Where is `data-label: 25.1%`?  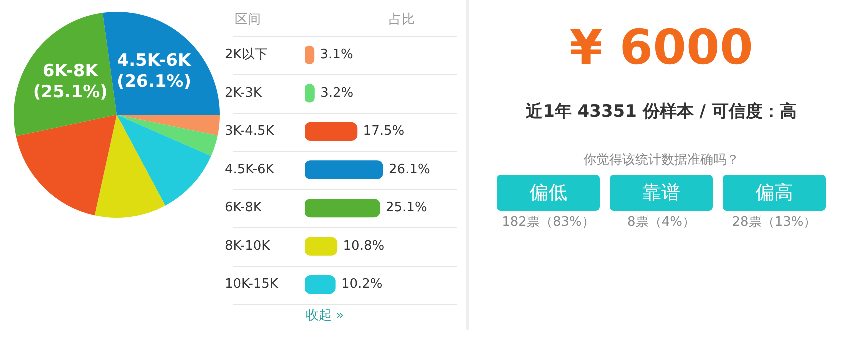
data-label: 25.1% is located at coordinates (407, 208).